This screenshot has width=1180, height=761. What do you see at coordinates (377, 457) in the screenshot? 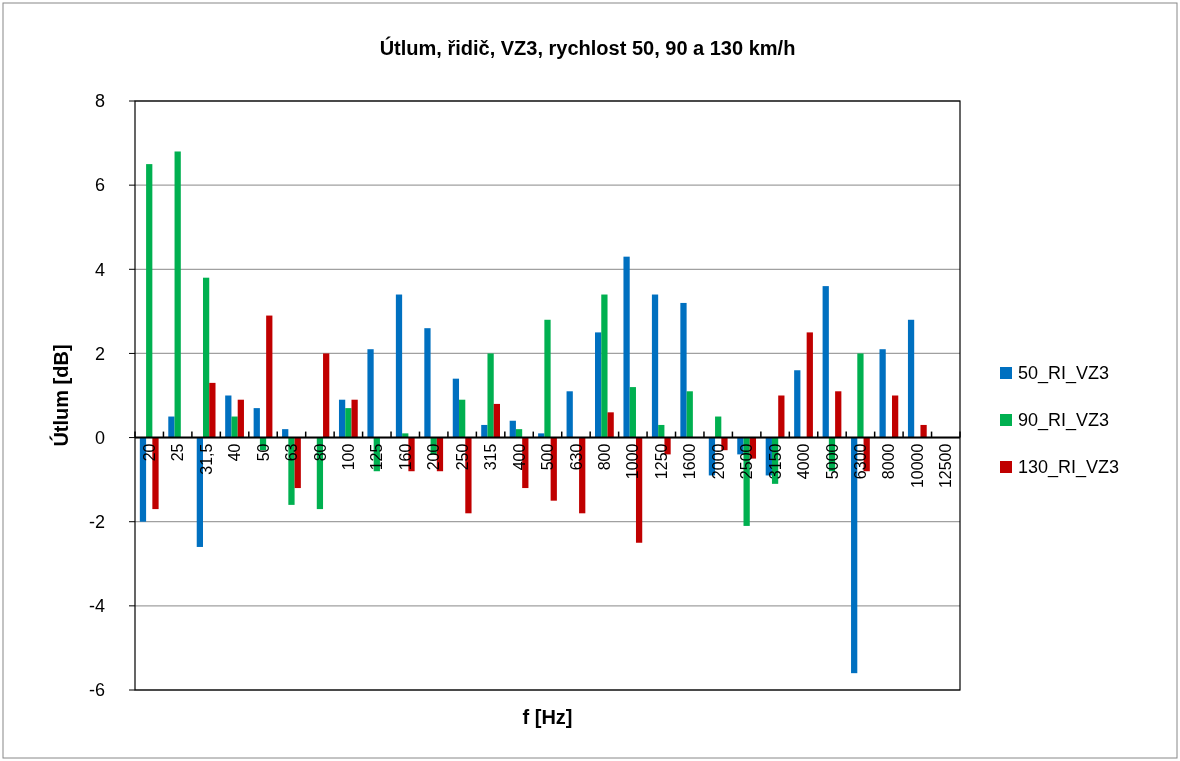
I see `x-tick-label: 125` at bounding box center [377, 457].